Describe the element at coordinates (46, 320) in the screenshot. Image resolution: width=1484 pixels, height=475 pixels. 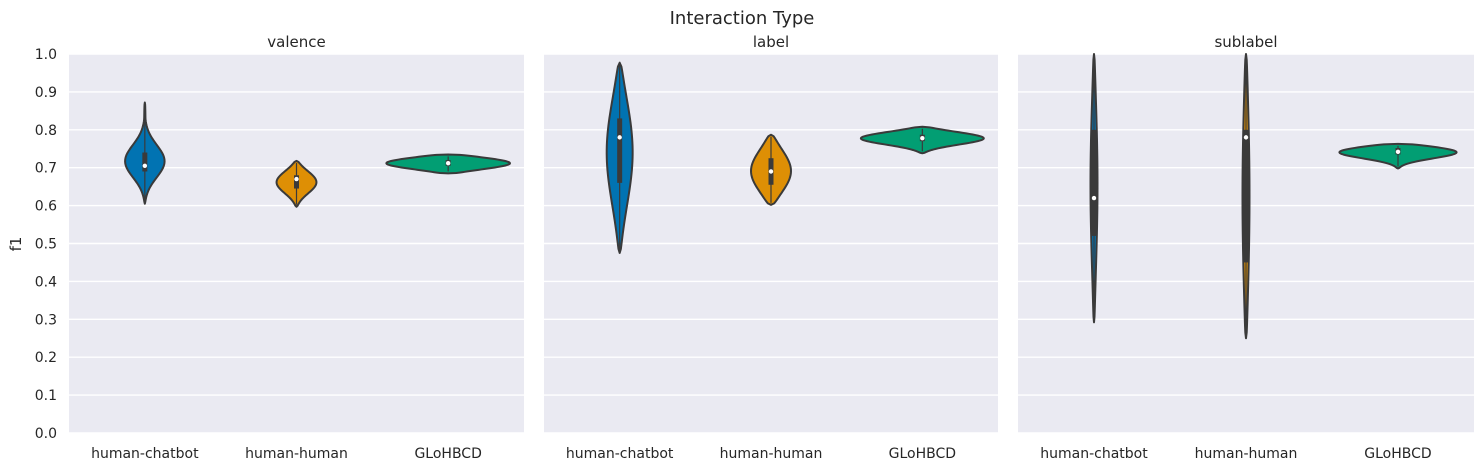
I see `y-tick-label: 0.3` at that location.